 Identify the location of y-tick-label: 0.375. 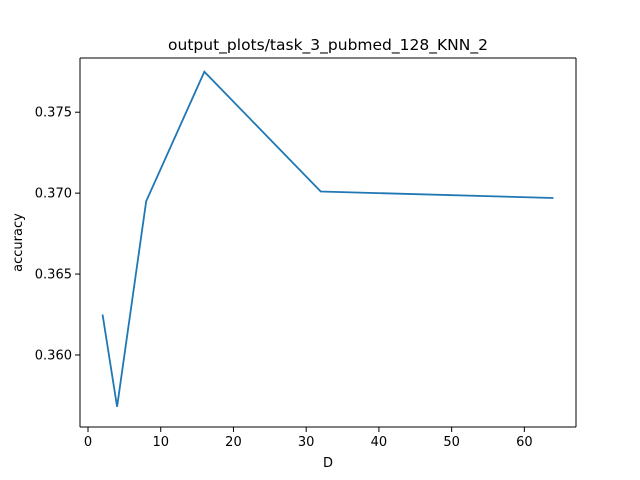
(53, 113).